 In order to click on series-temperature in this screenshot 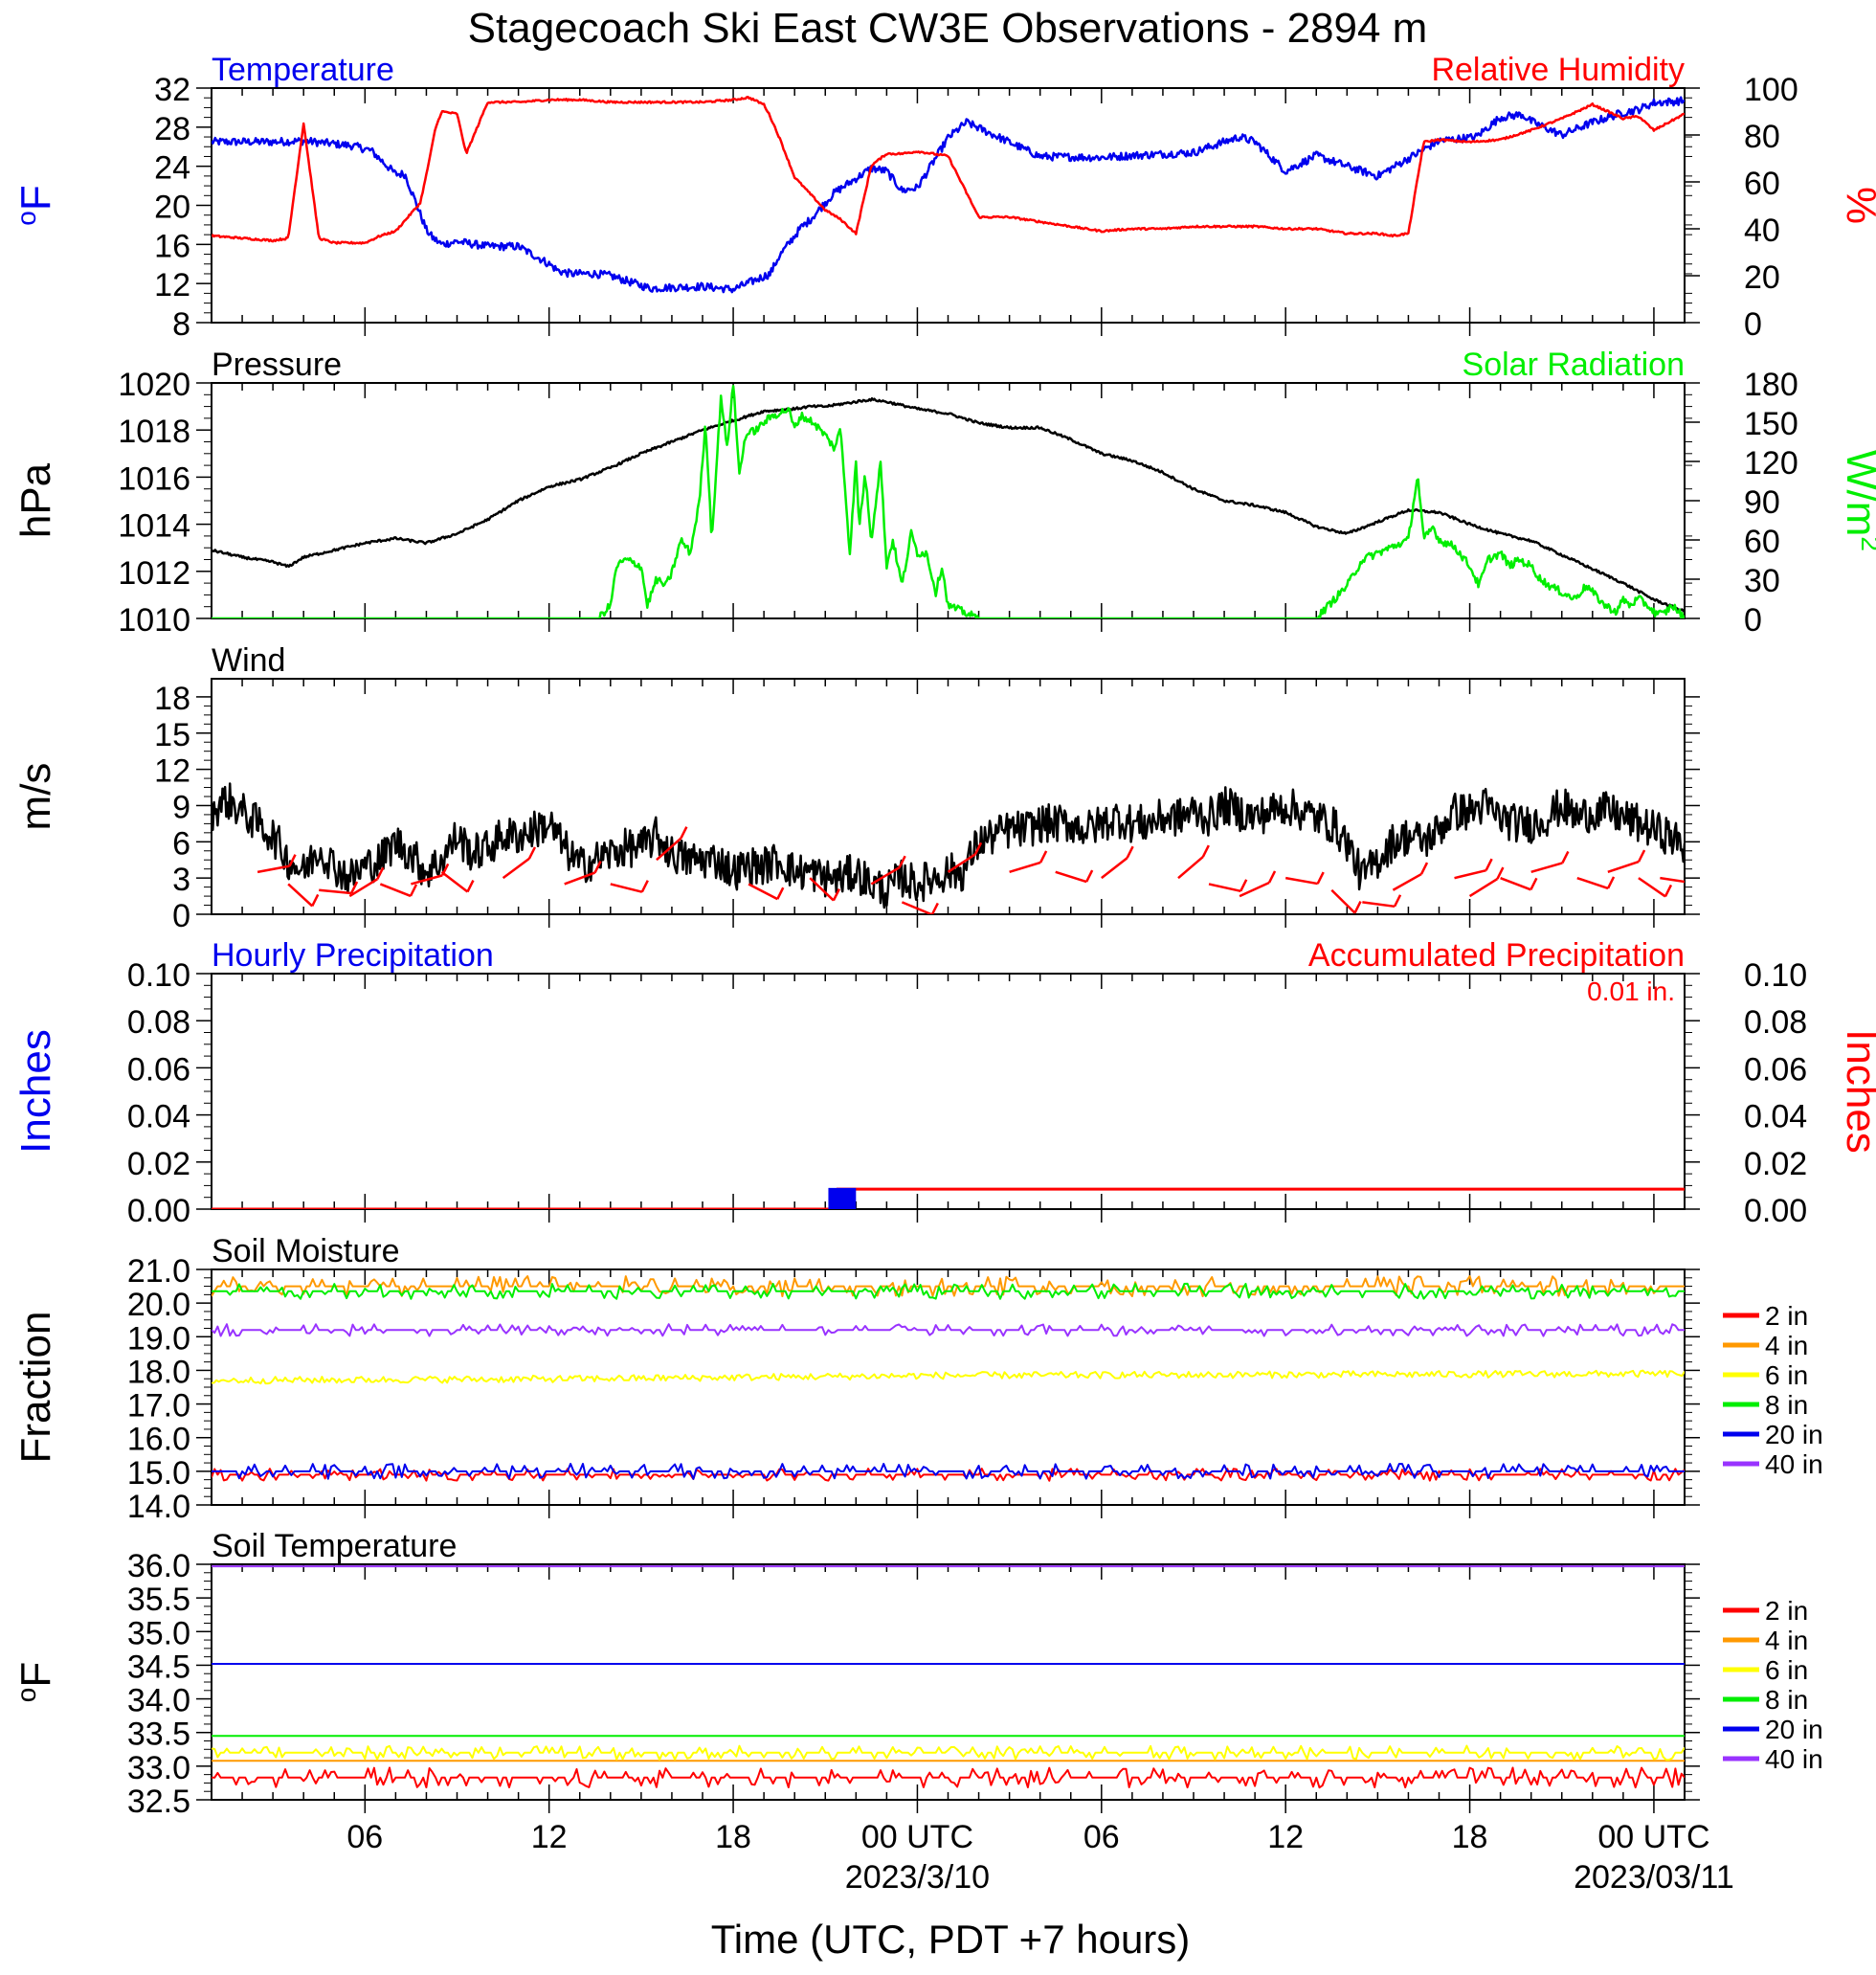, I will do `click(948, 195)`.